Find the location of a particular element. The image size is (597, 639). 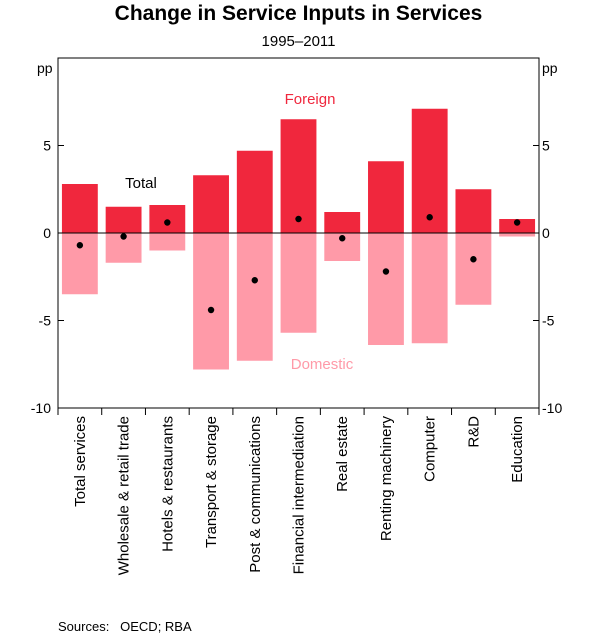

y-tick-label-left: -5 is located at coordinates (45, 321).